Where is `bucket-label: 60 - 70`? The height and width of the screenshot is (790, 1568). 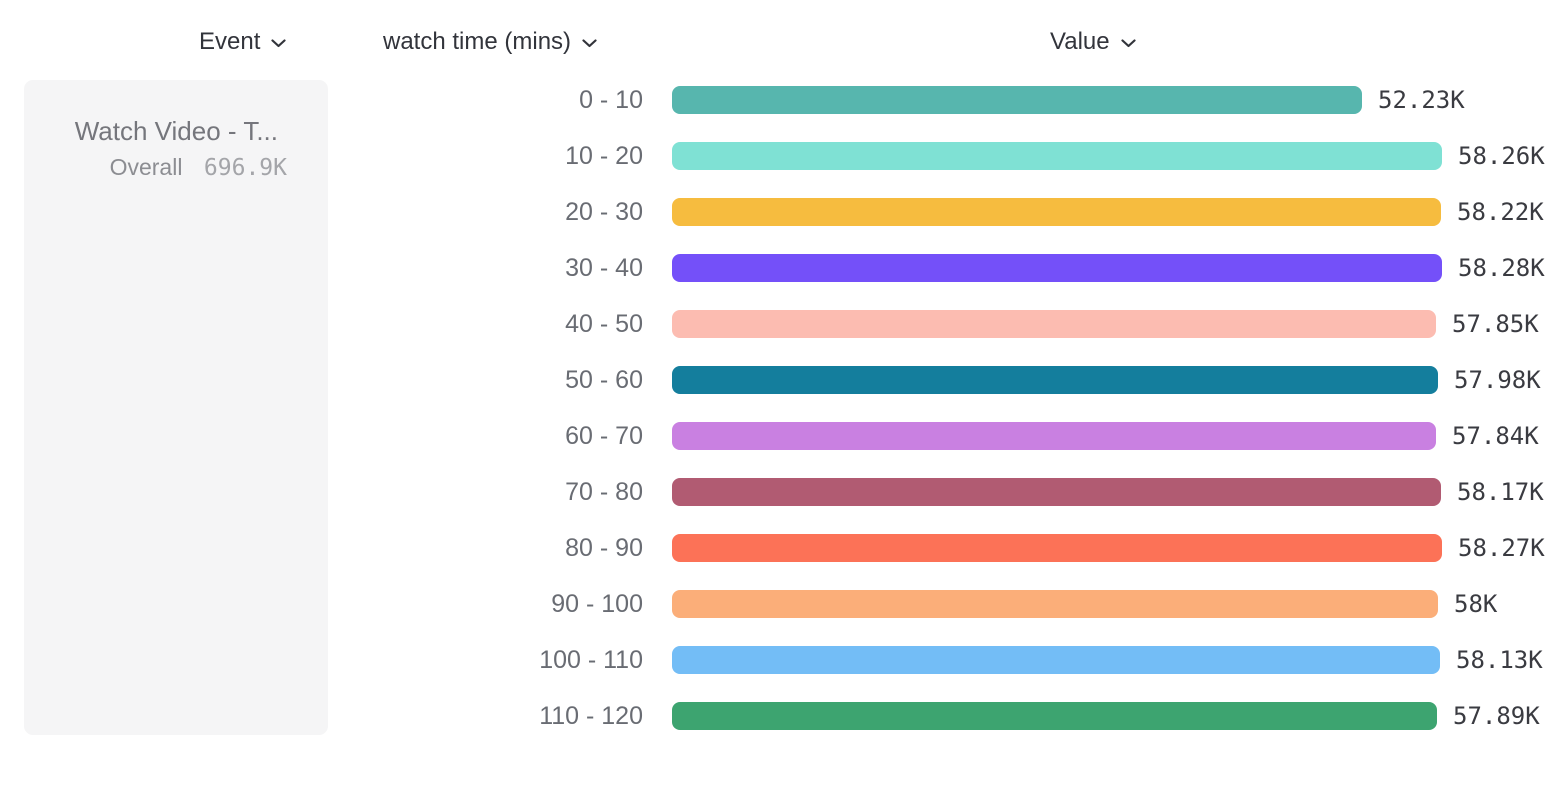
bucket-label: 60 - 70 is located at coordinates (604, 436).